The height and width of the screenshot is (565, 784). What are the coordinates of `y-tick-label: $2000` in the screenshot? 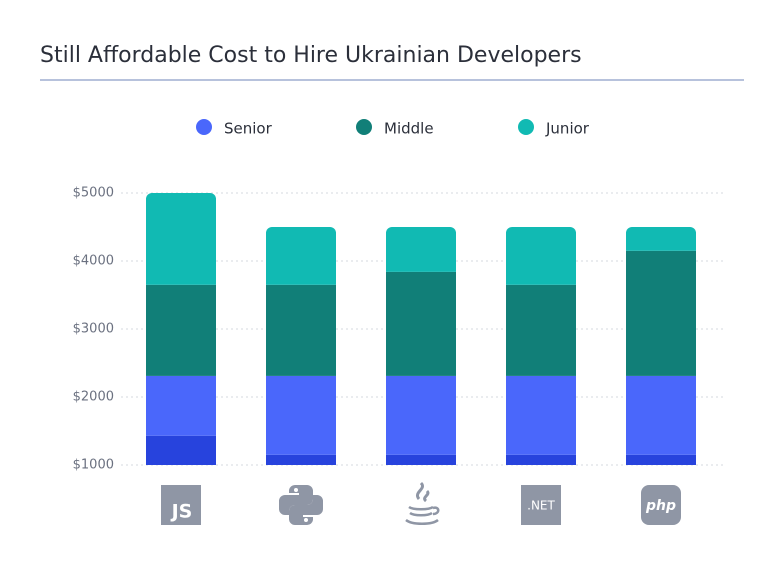 It's located at (93, 397).